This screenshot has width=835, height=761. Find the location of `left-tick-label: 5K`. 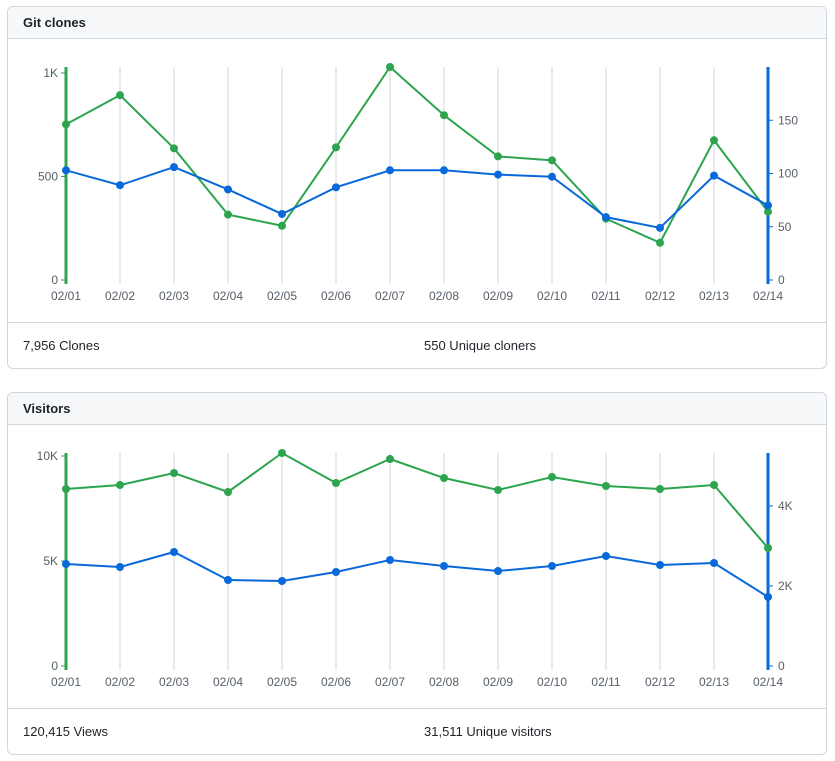

left-tick-label: 5K is located at coordinates (50, 561).